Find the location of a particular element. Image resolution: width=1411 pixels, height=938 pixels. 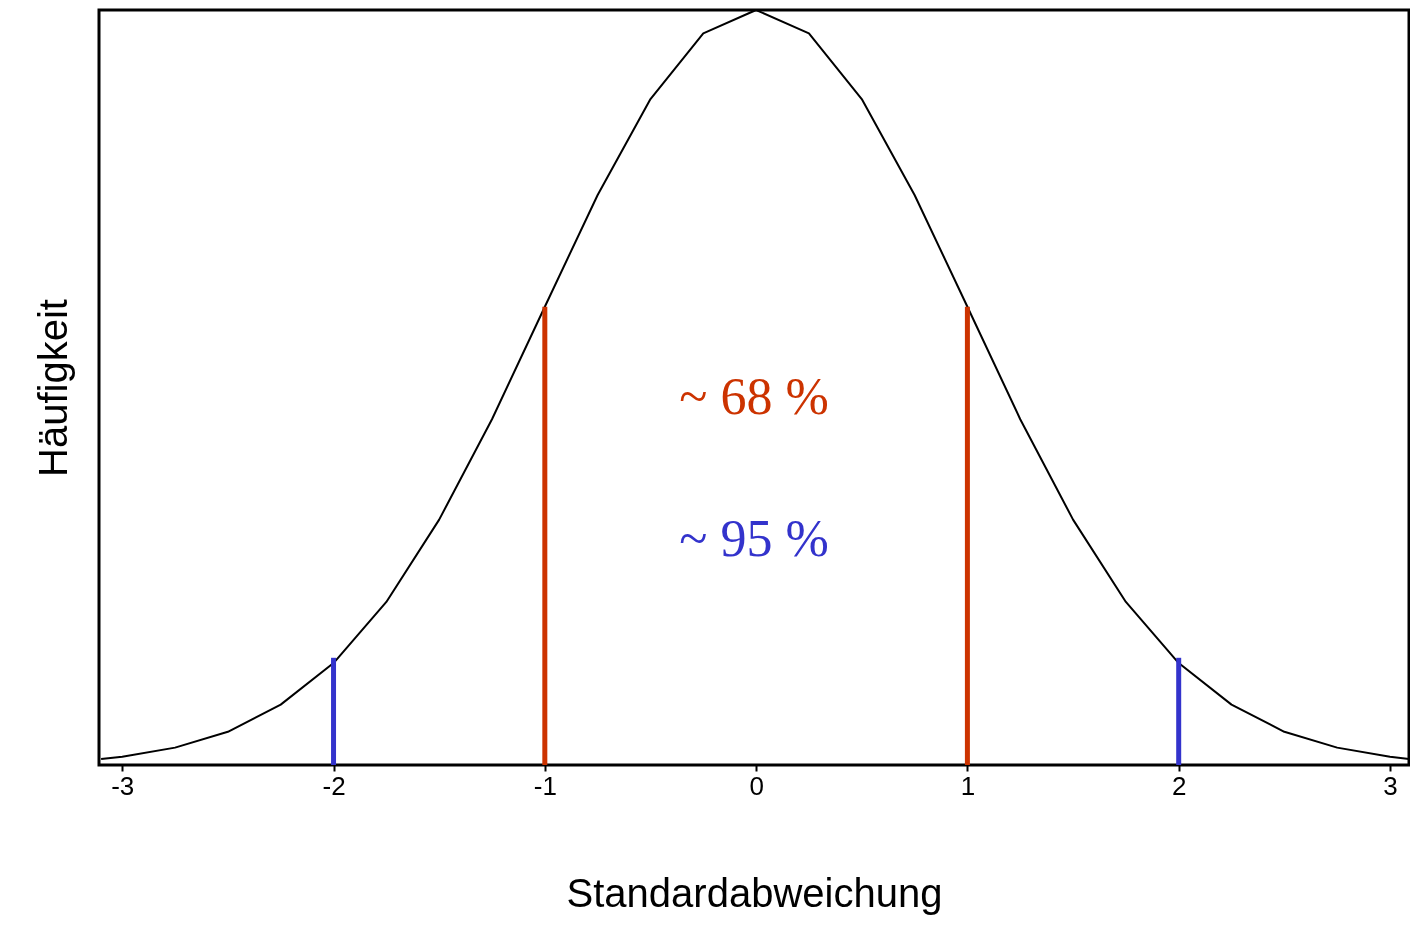

y-axis-title: Häufigkeit is located at coordinates (52, 388).